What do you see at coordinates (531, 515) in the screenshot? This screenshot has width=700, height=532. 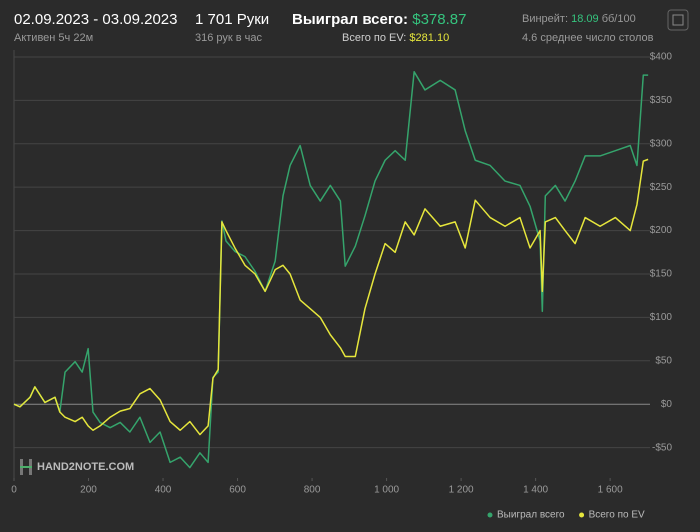 I see `legend-label: Выиграл всего` at bounding box center [531, 515].